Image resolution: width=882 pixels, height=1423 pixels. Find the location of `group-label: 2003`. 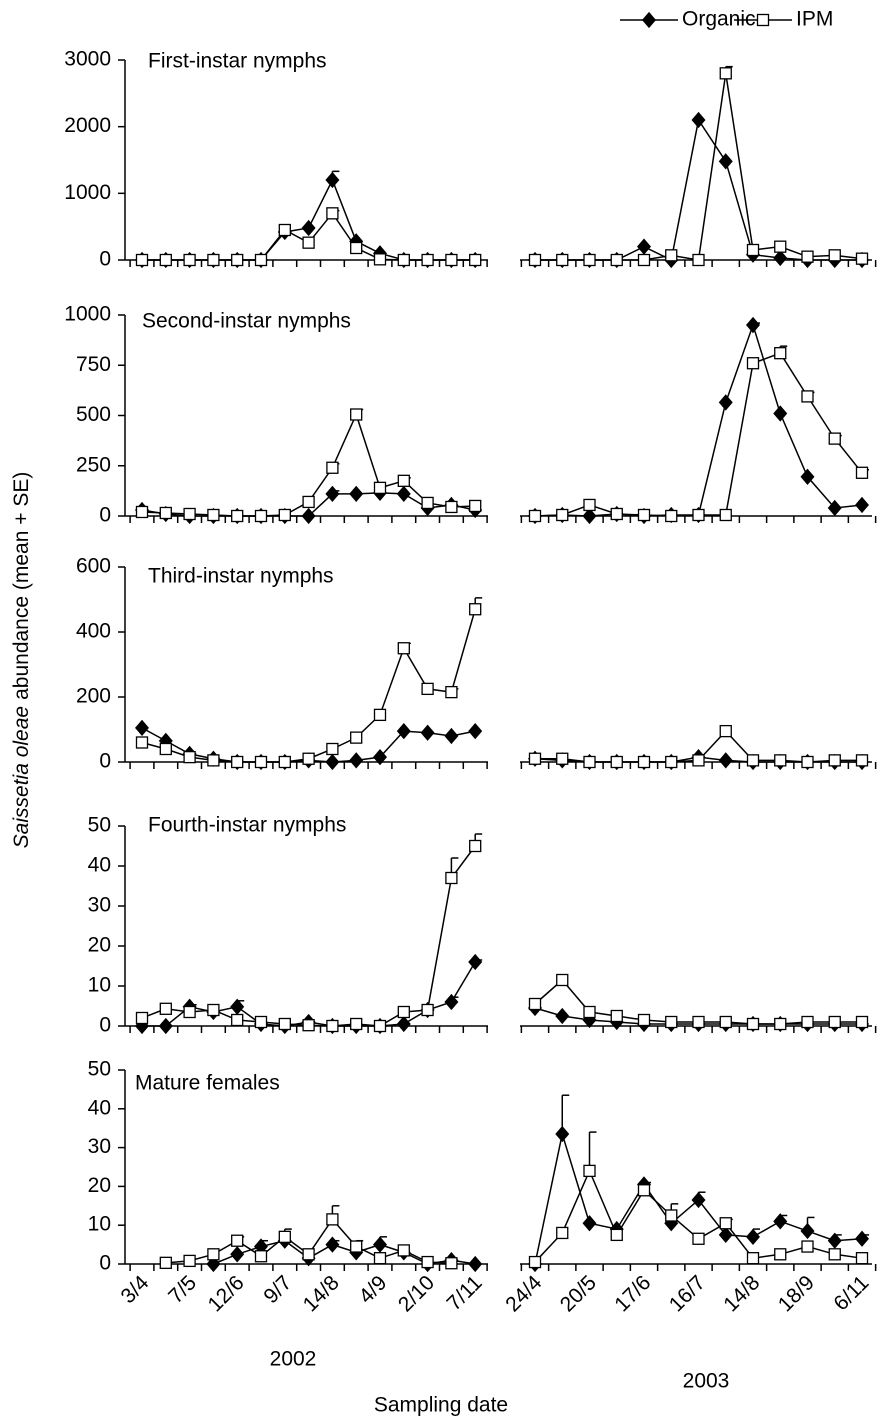

group-label: 2003 is located at coordinates (706, 1381).